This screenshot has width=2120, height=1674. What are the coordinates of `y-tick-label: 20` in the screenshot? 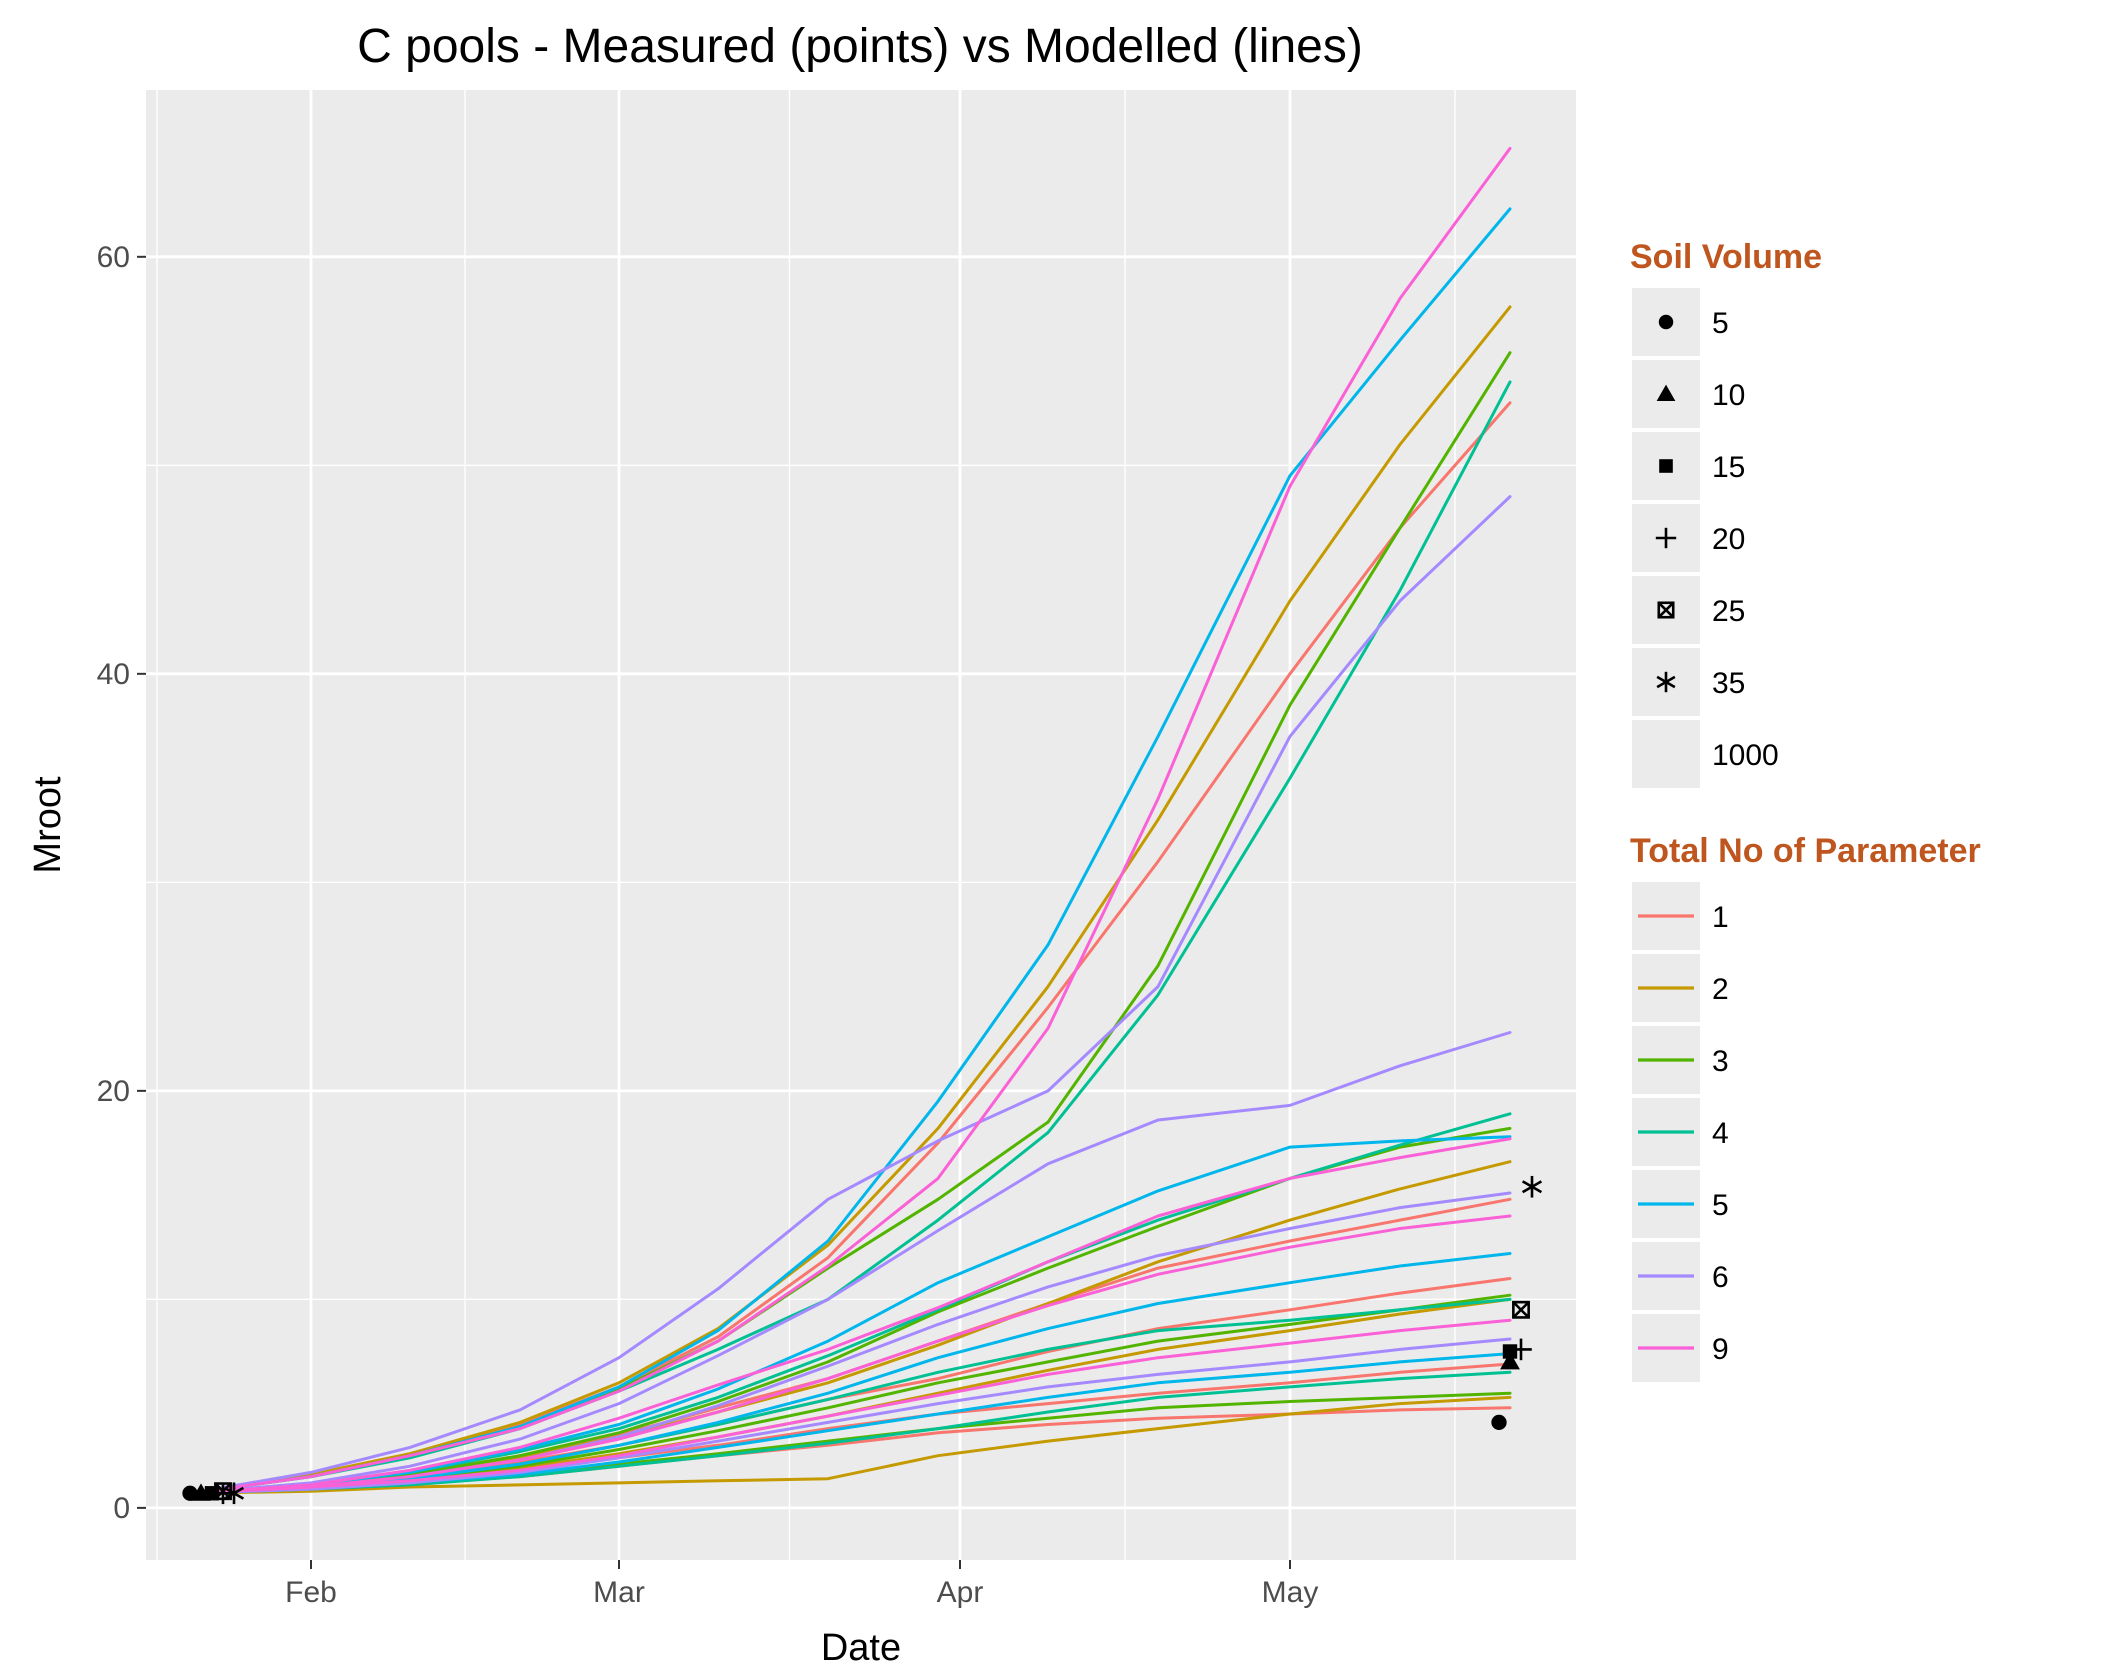 It's located at (113, 1091).